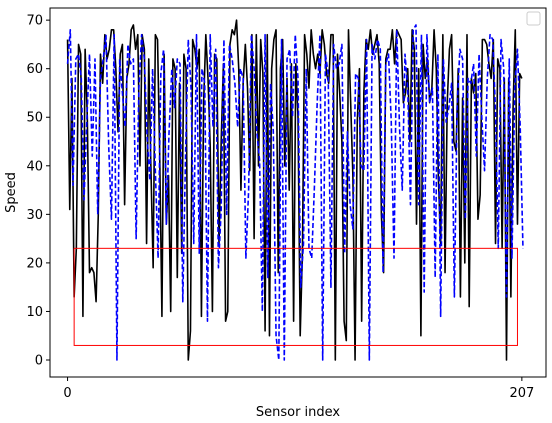  What do you see at coordinates (34, 21) in the screenshot?
I see `y-tick-label: 70` at bounding box center [34, 21].